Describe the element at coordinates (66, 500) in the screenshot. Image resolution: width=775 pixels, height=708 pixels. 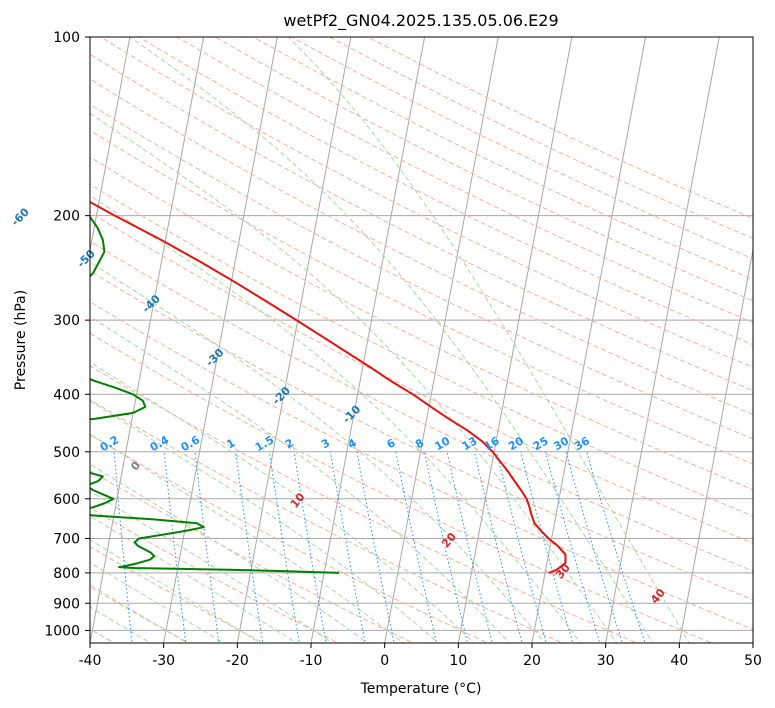
I see `y-tick-label: 600` at that location.